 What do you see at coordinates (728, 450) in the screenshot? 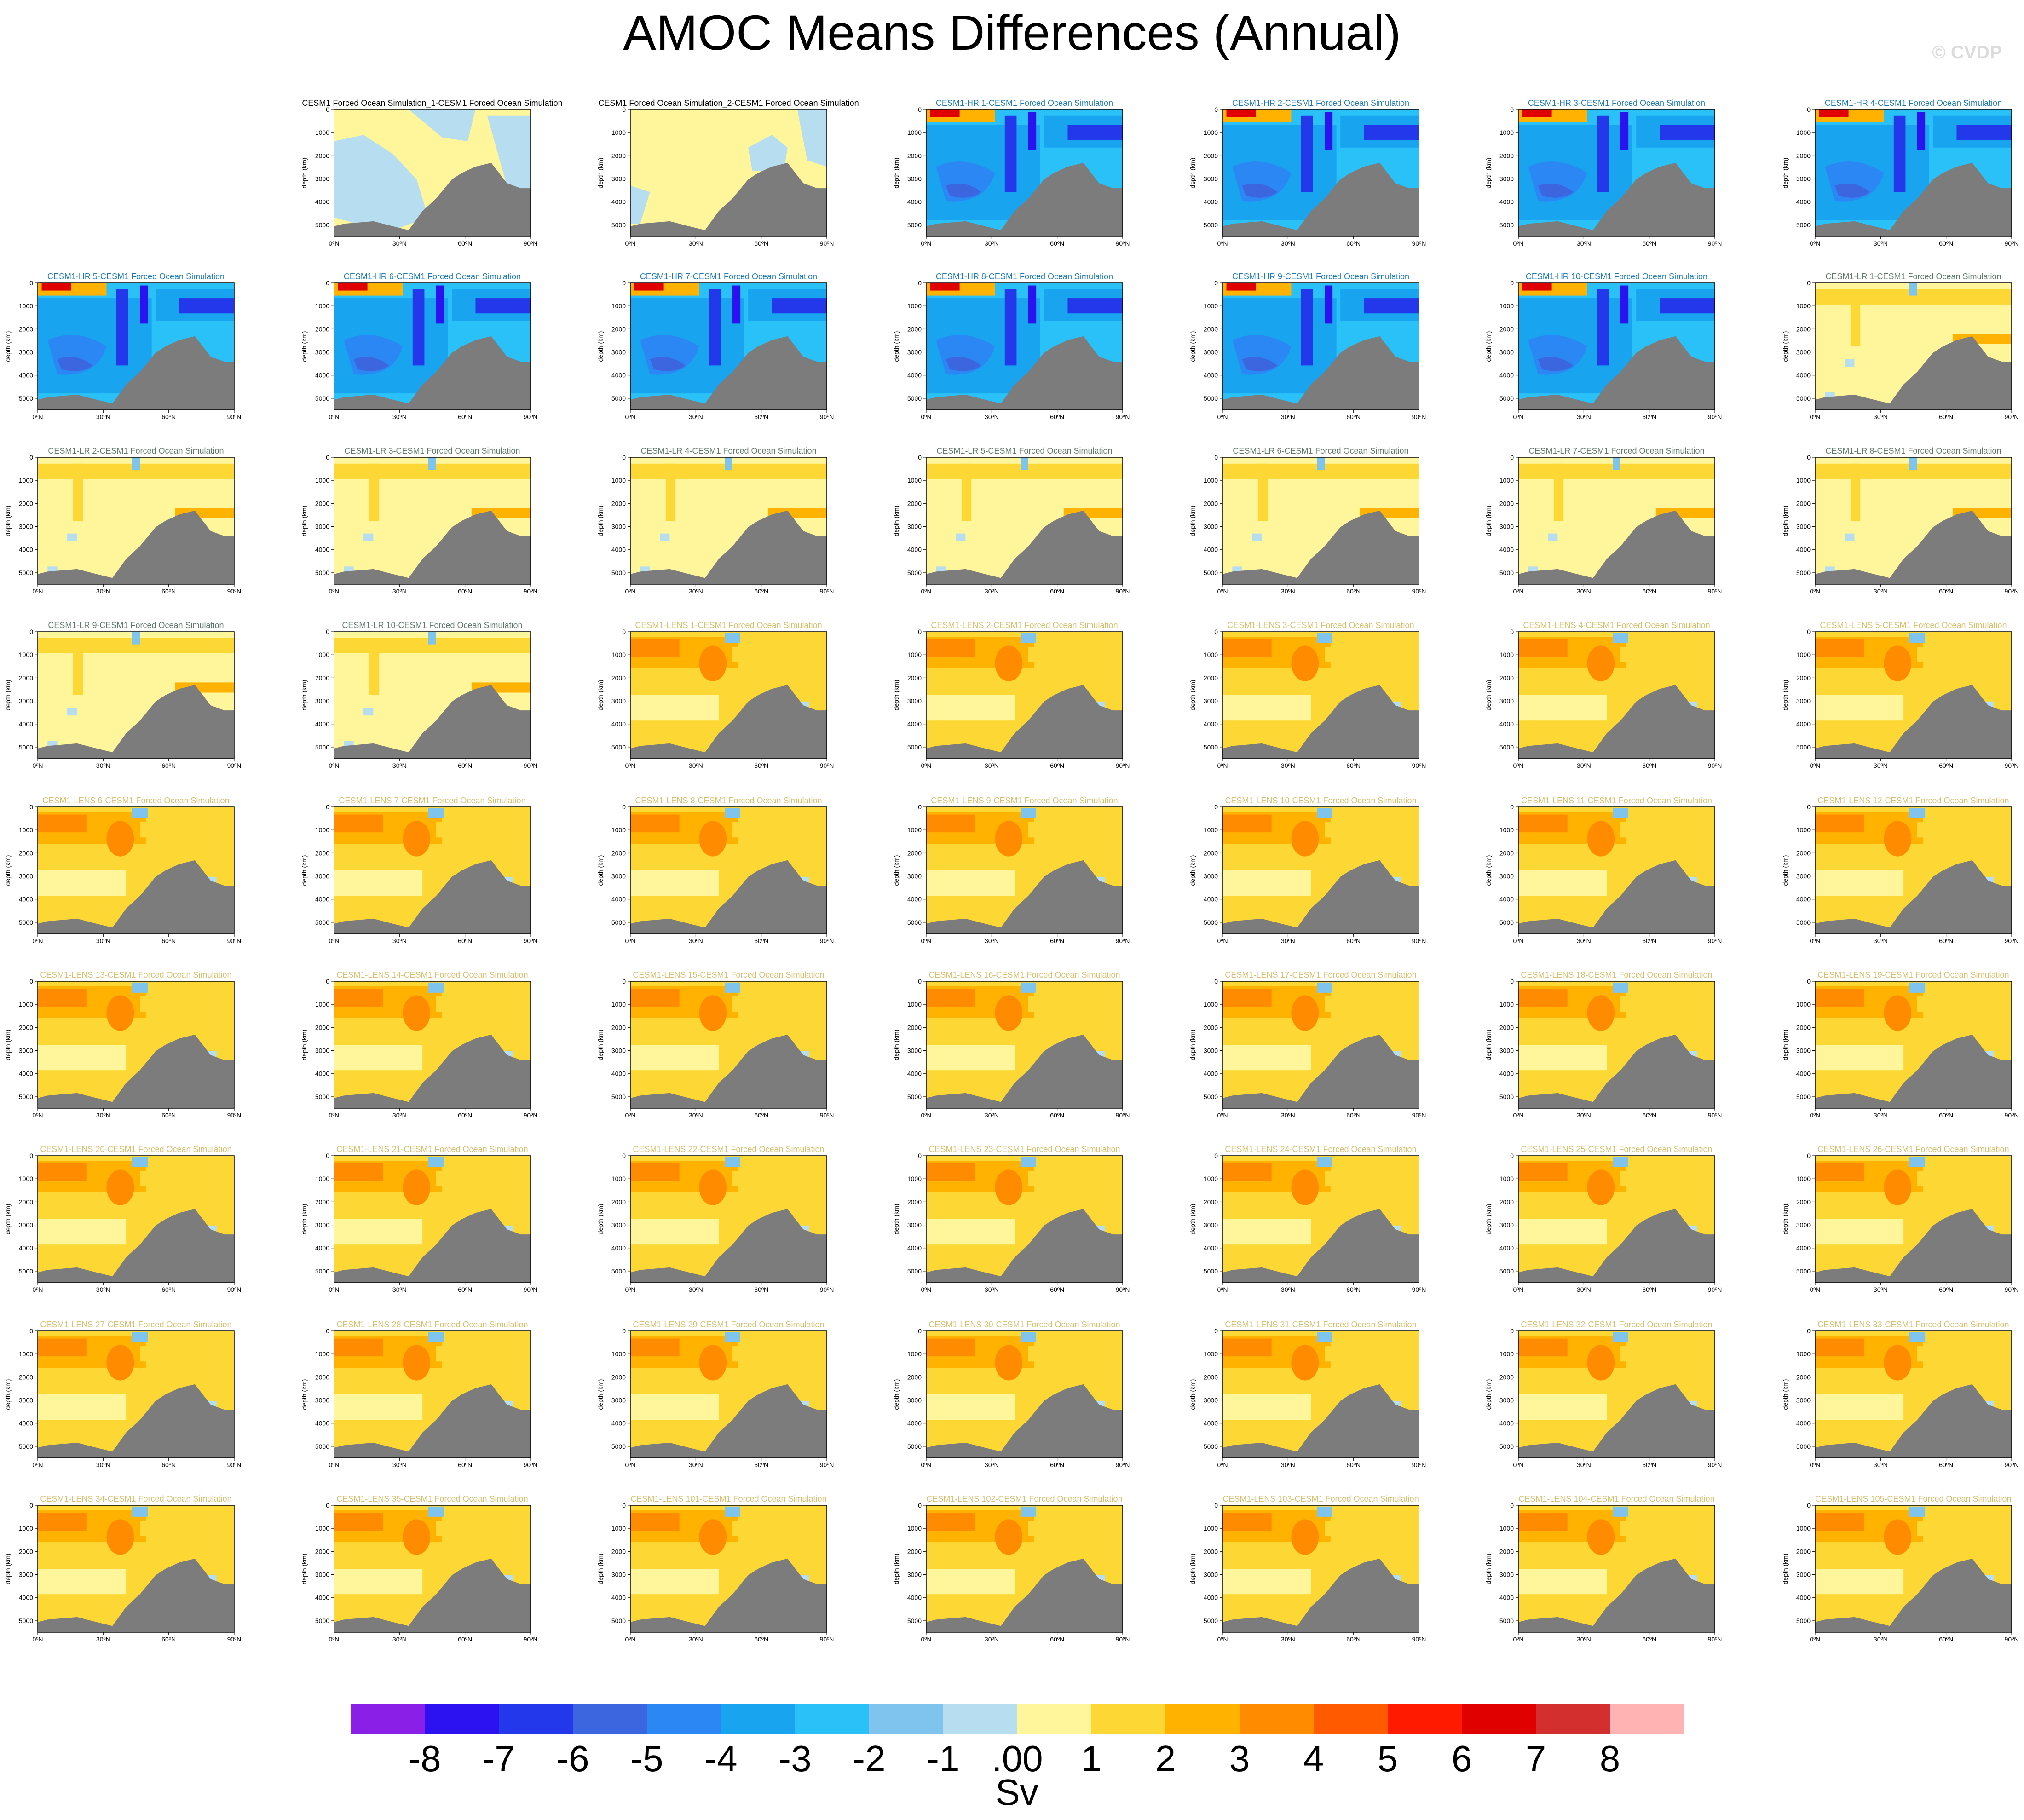
I see `panel-title: CESM1-LR 4-CESM1 Forced Ocean Simulation` at bounding box center [728, 450].